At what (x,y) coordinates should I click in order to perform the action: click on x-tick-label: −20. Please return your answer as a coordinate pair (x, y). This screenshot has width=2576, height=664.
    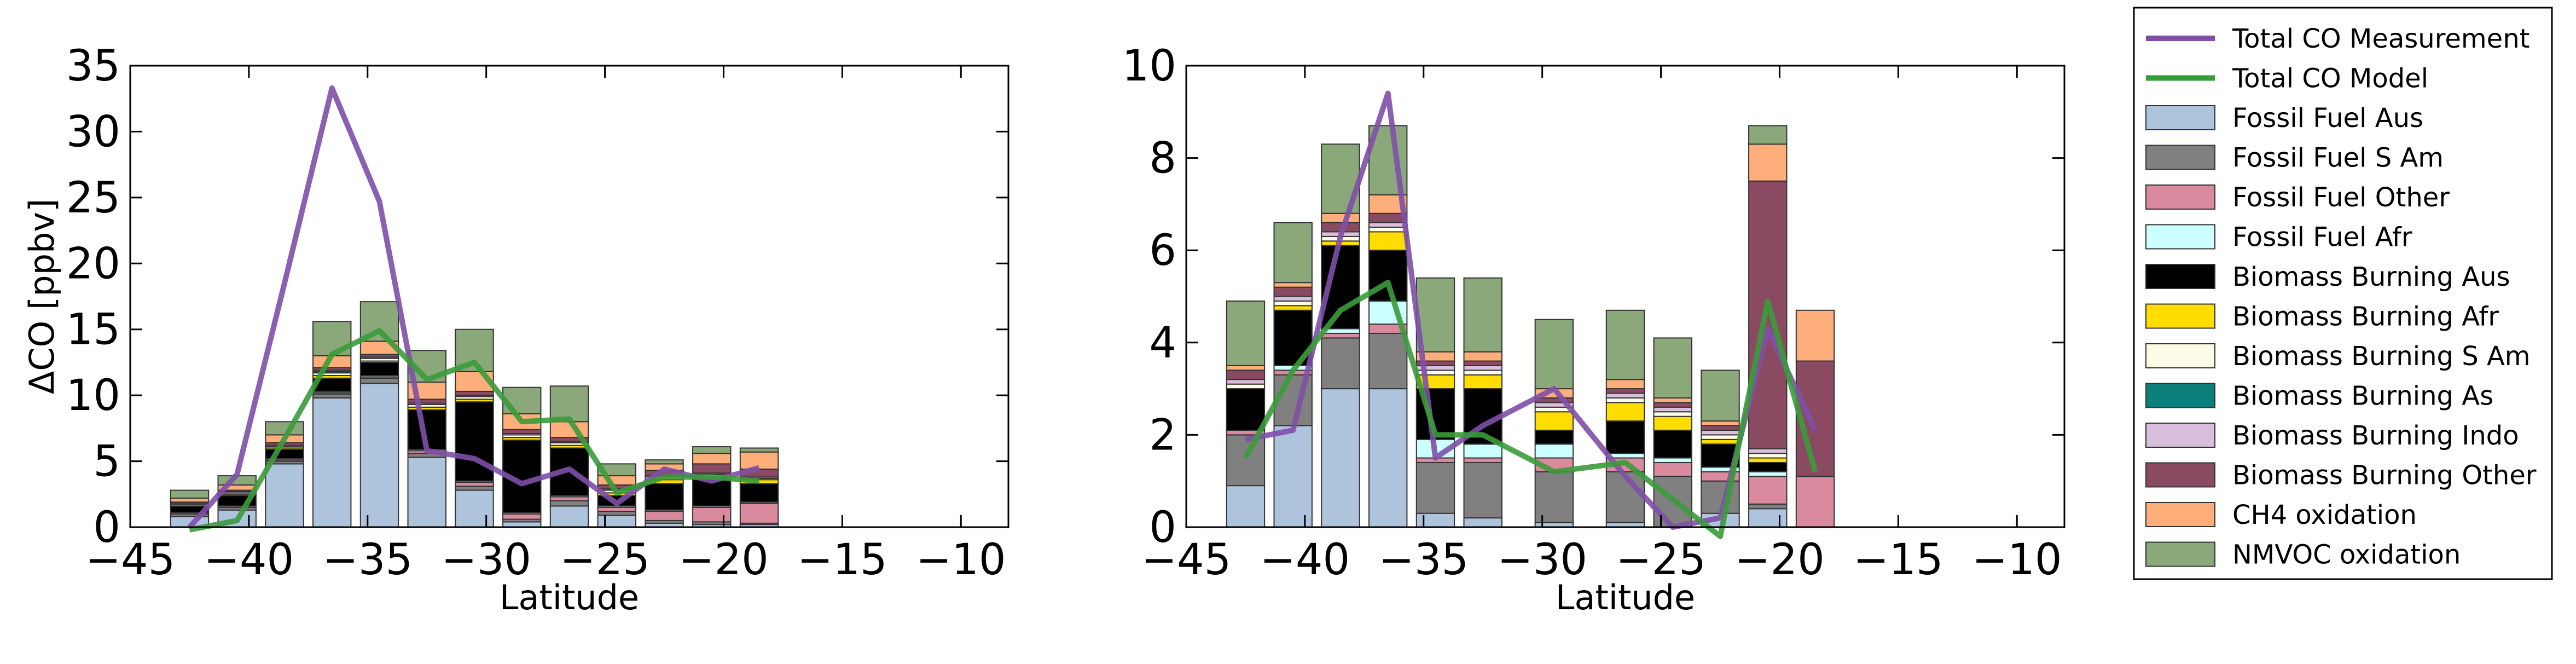
    Looking at the image, I should click on (724, 560).